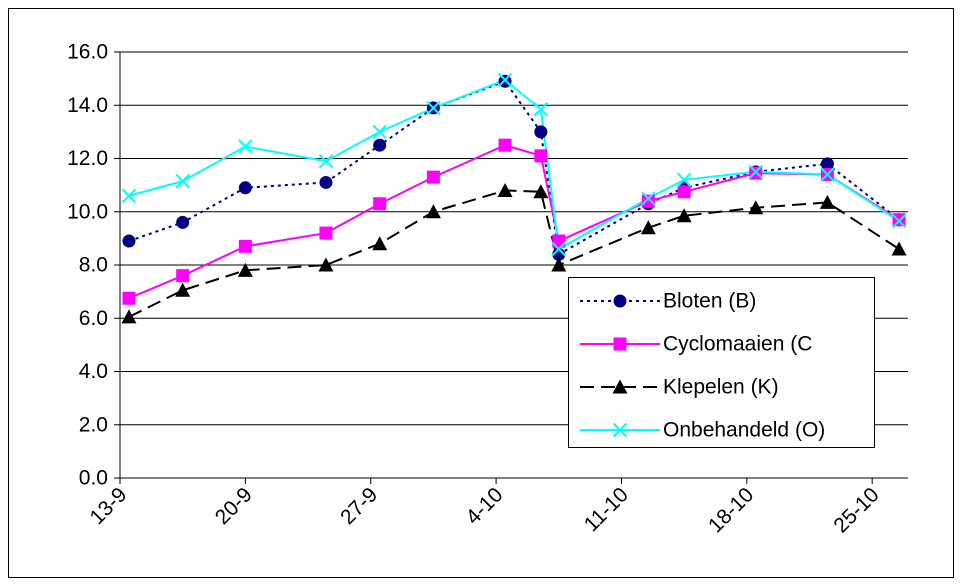 The width and height of the screenshot is (962, 586). What do you see at coordinates (709, 301) in the screenshot?
I see `legend-label: Bloten (B)` at bounding box center [709, 301].